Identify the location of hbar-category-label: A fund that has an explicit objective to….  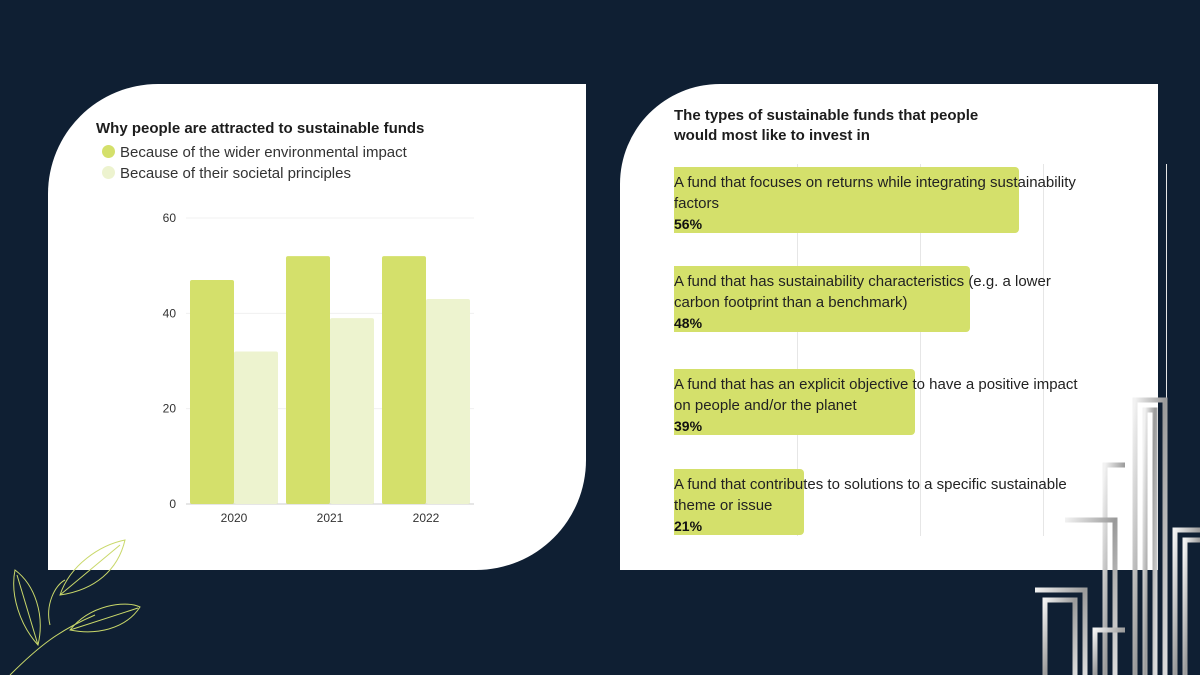
(876, 395).